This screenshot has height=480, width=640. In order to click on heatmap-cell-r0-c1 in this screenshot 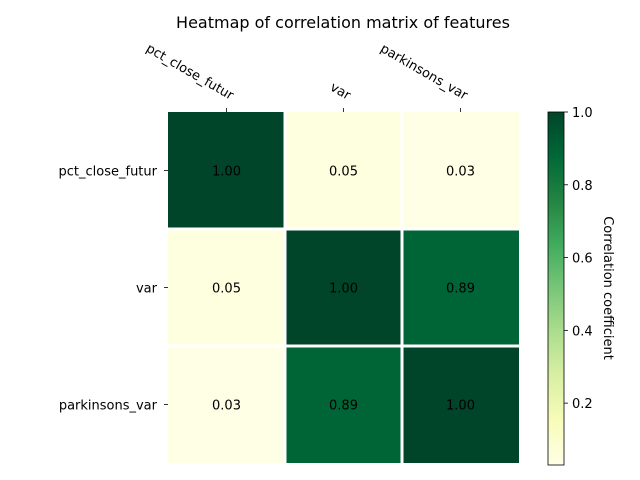, I will do `click(343, 170)`.